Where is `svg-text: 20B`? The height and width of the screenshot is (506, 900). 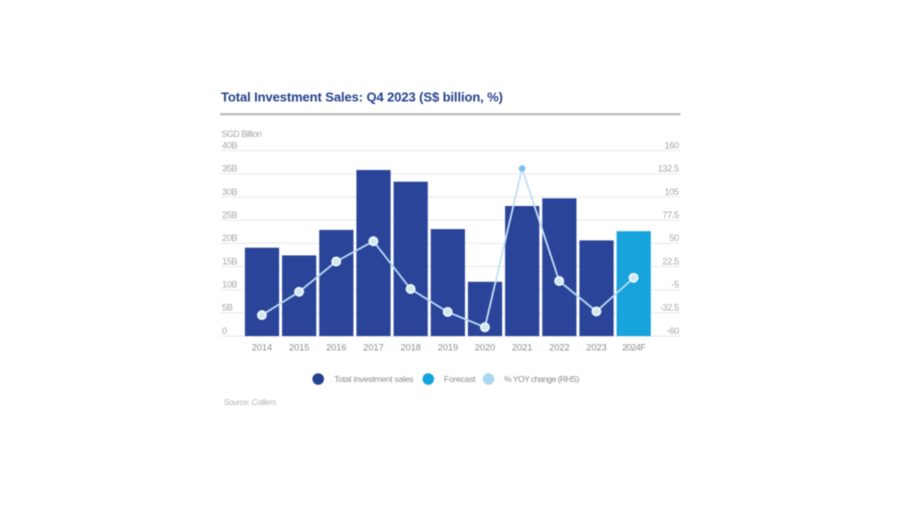 svg-text: 20B is located at coordinates (229, 238).